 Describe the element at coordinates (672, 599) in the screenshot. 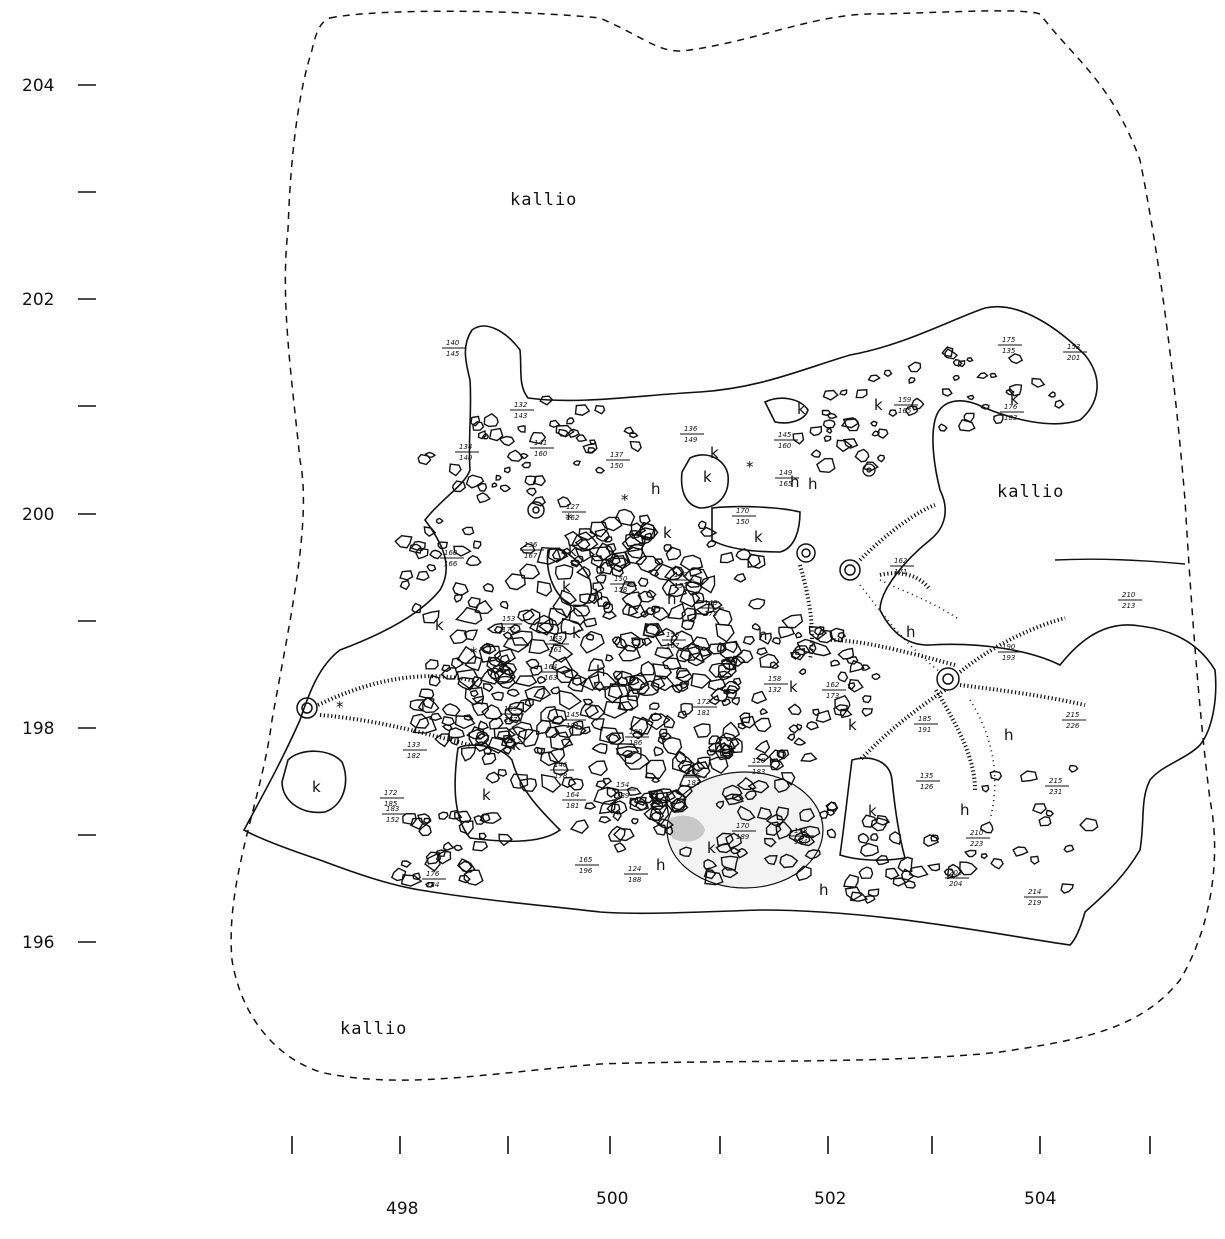

I see `humus-symbol: h` at that location.